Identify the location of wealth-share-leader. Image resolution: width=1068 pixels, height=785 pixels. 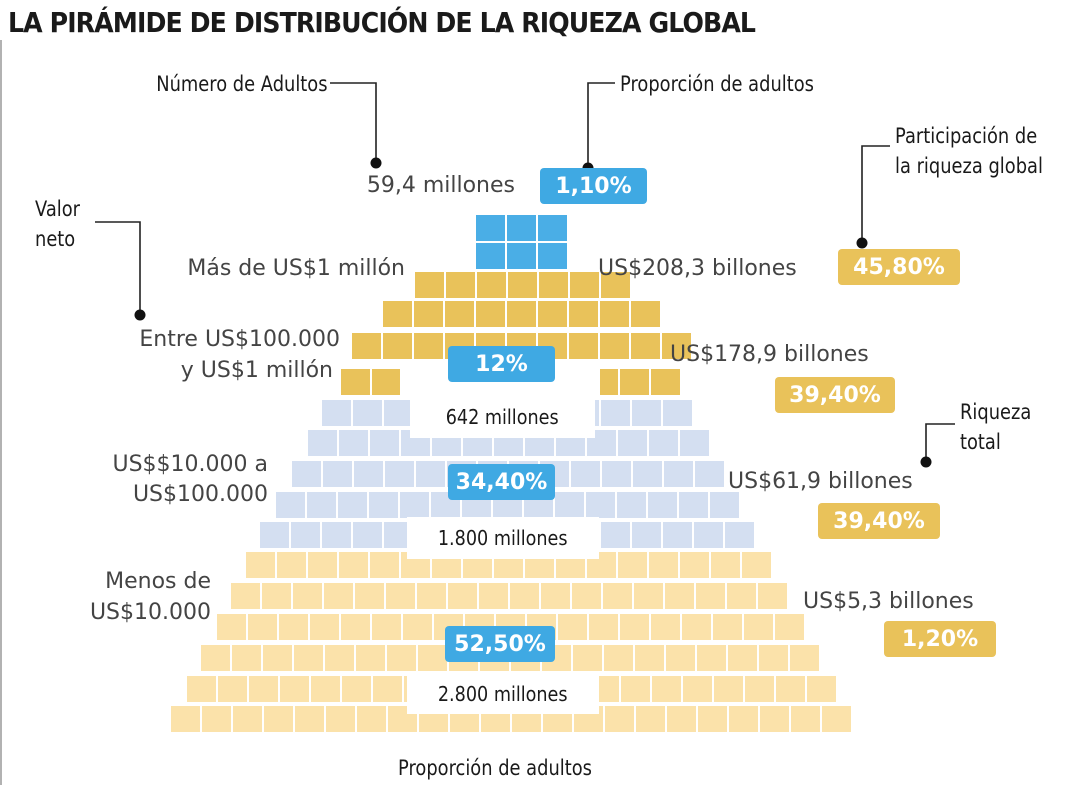
(875, 194).